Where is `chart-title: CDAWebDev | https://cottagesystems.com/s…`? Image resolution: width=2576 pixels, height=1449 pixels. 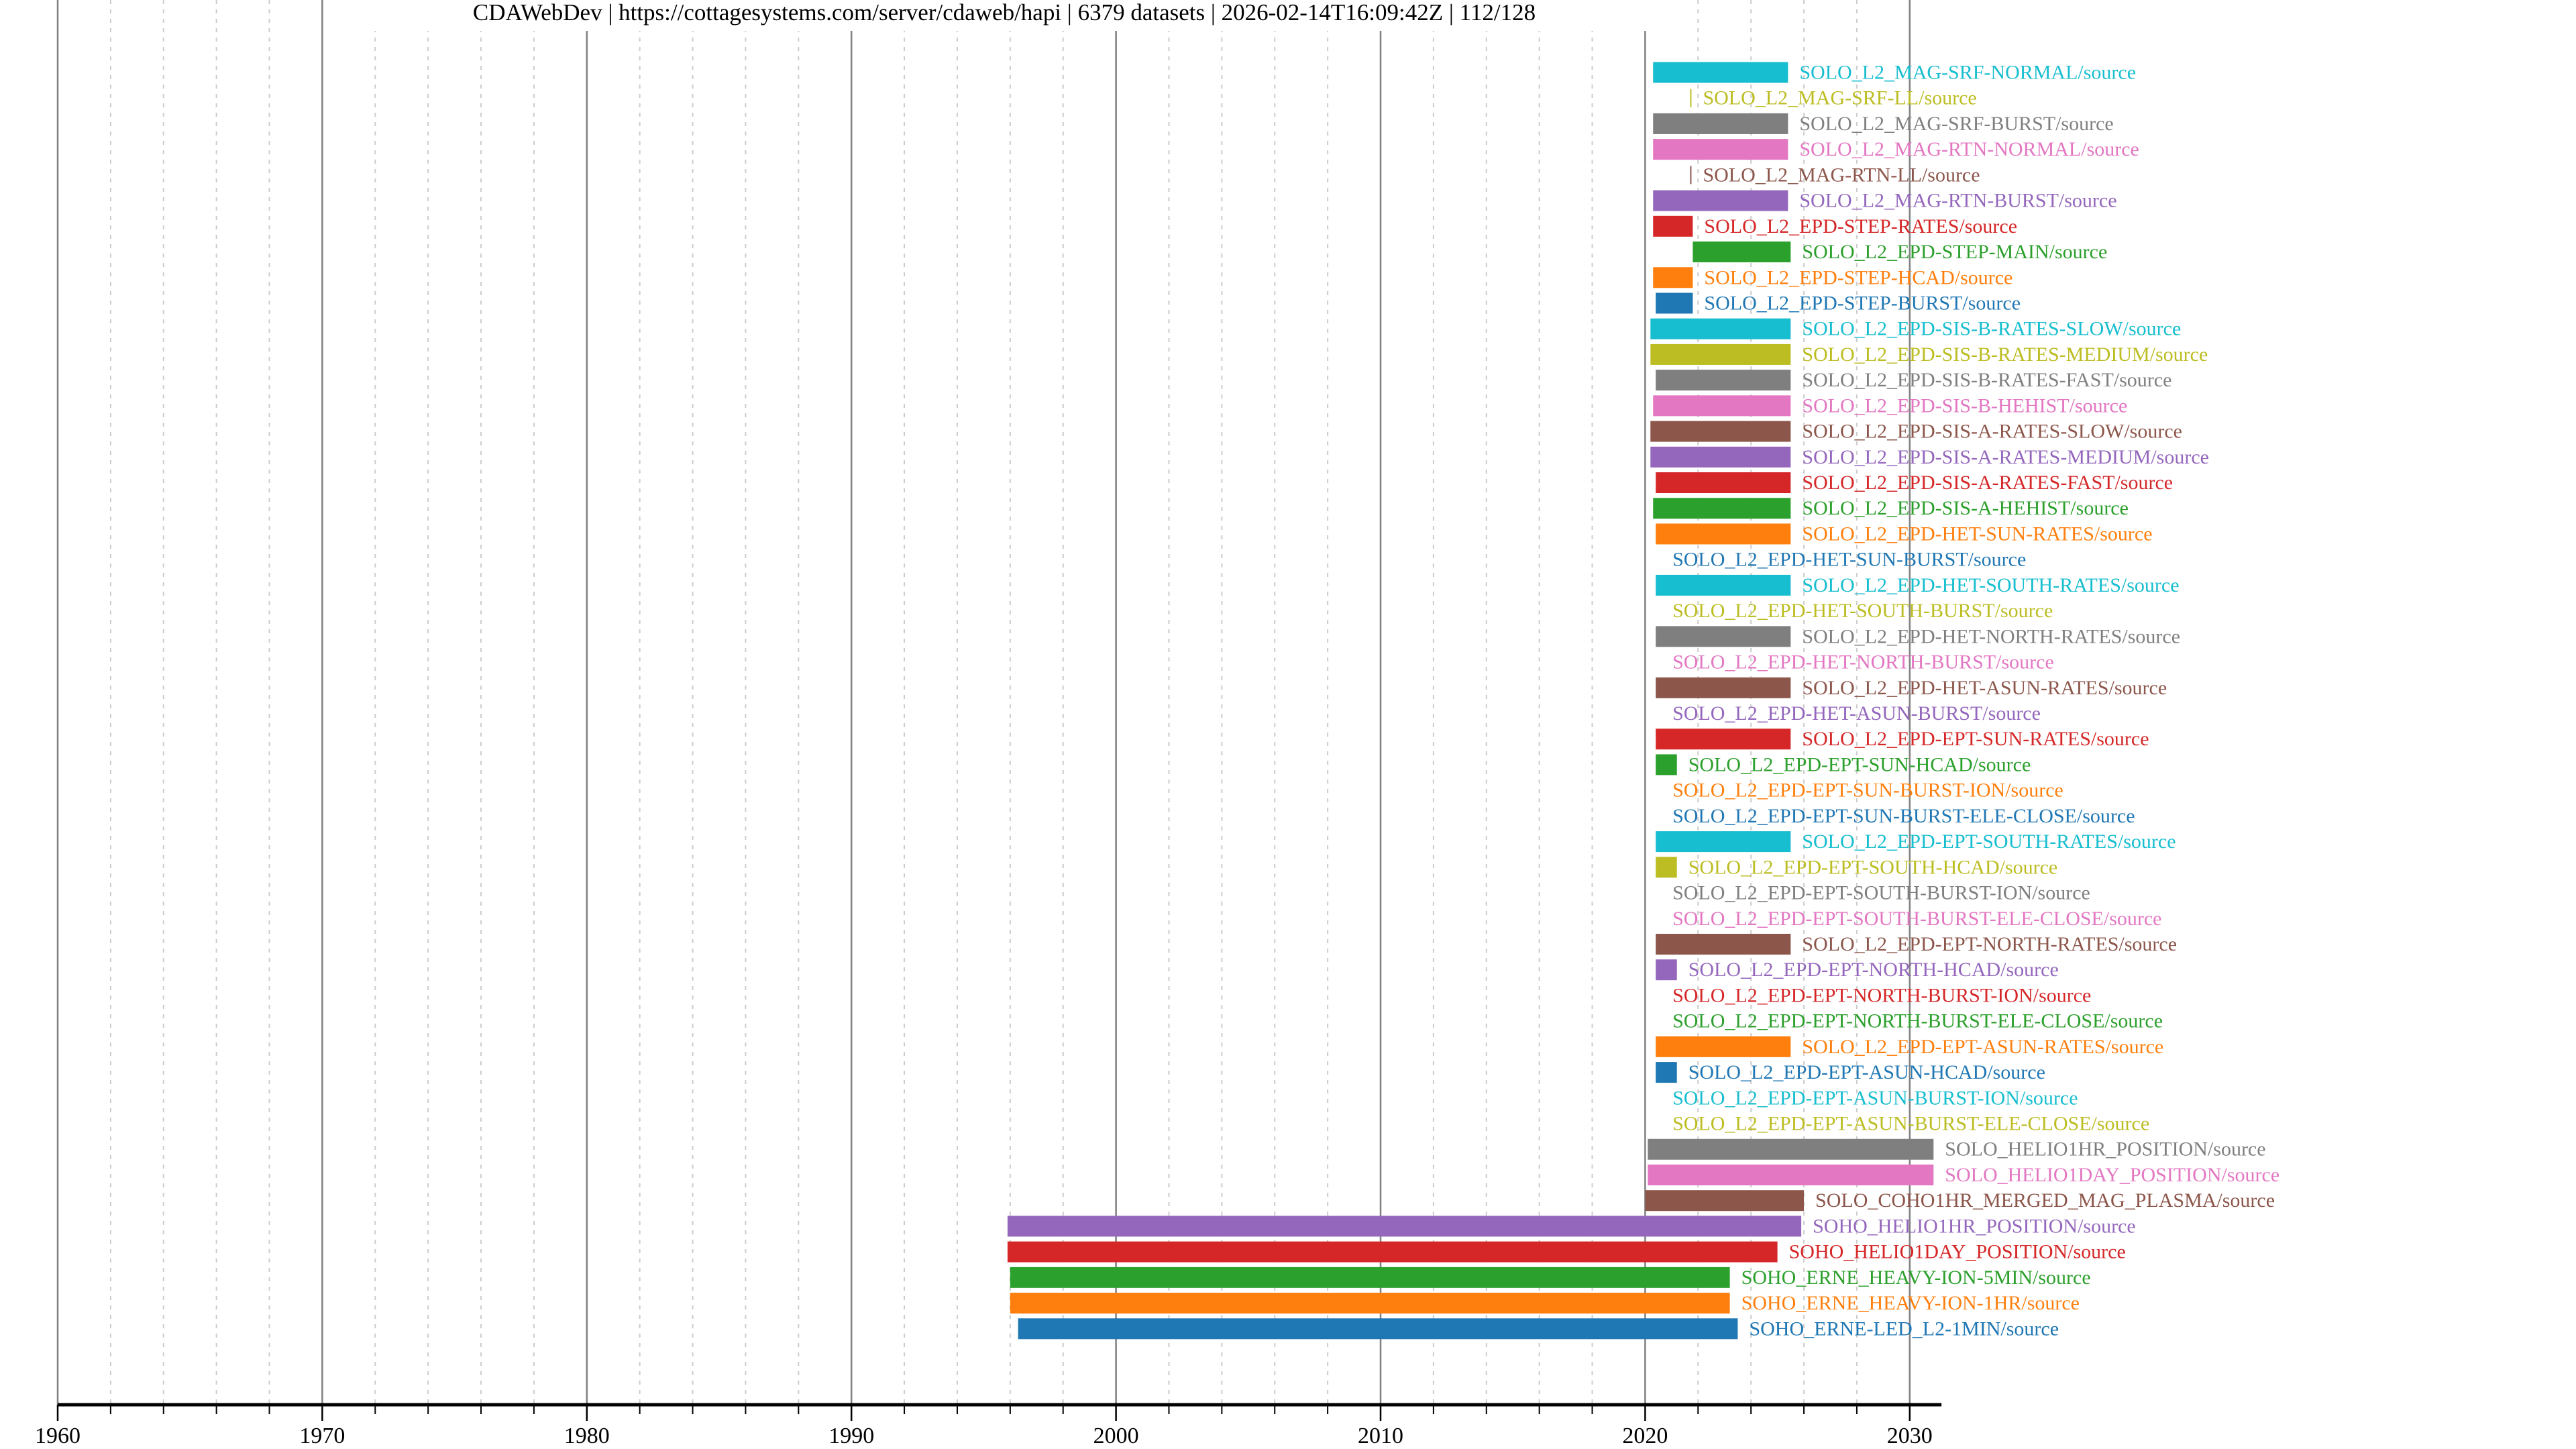
chart-title: CDAWebDev | https://cottagesystems.com/s… is located at coordinates (1004, 12).